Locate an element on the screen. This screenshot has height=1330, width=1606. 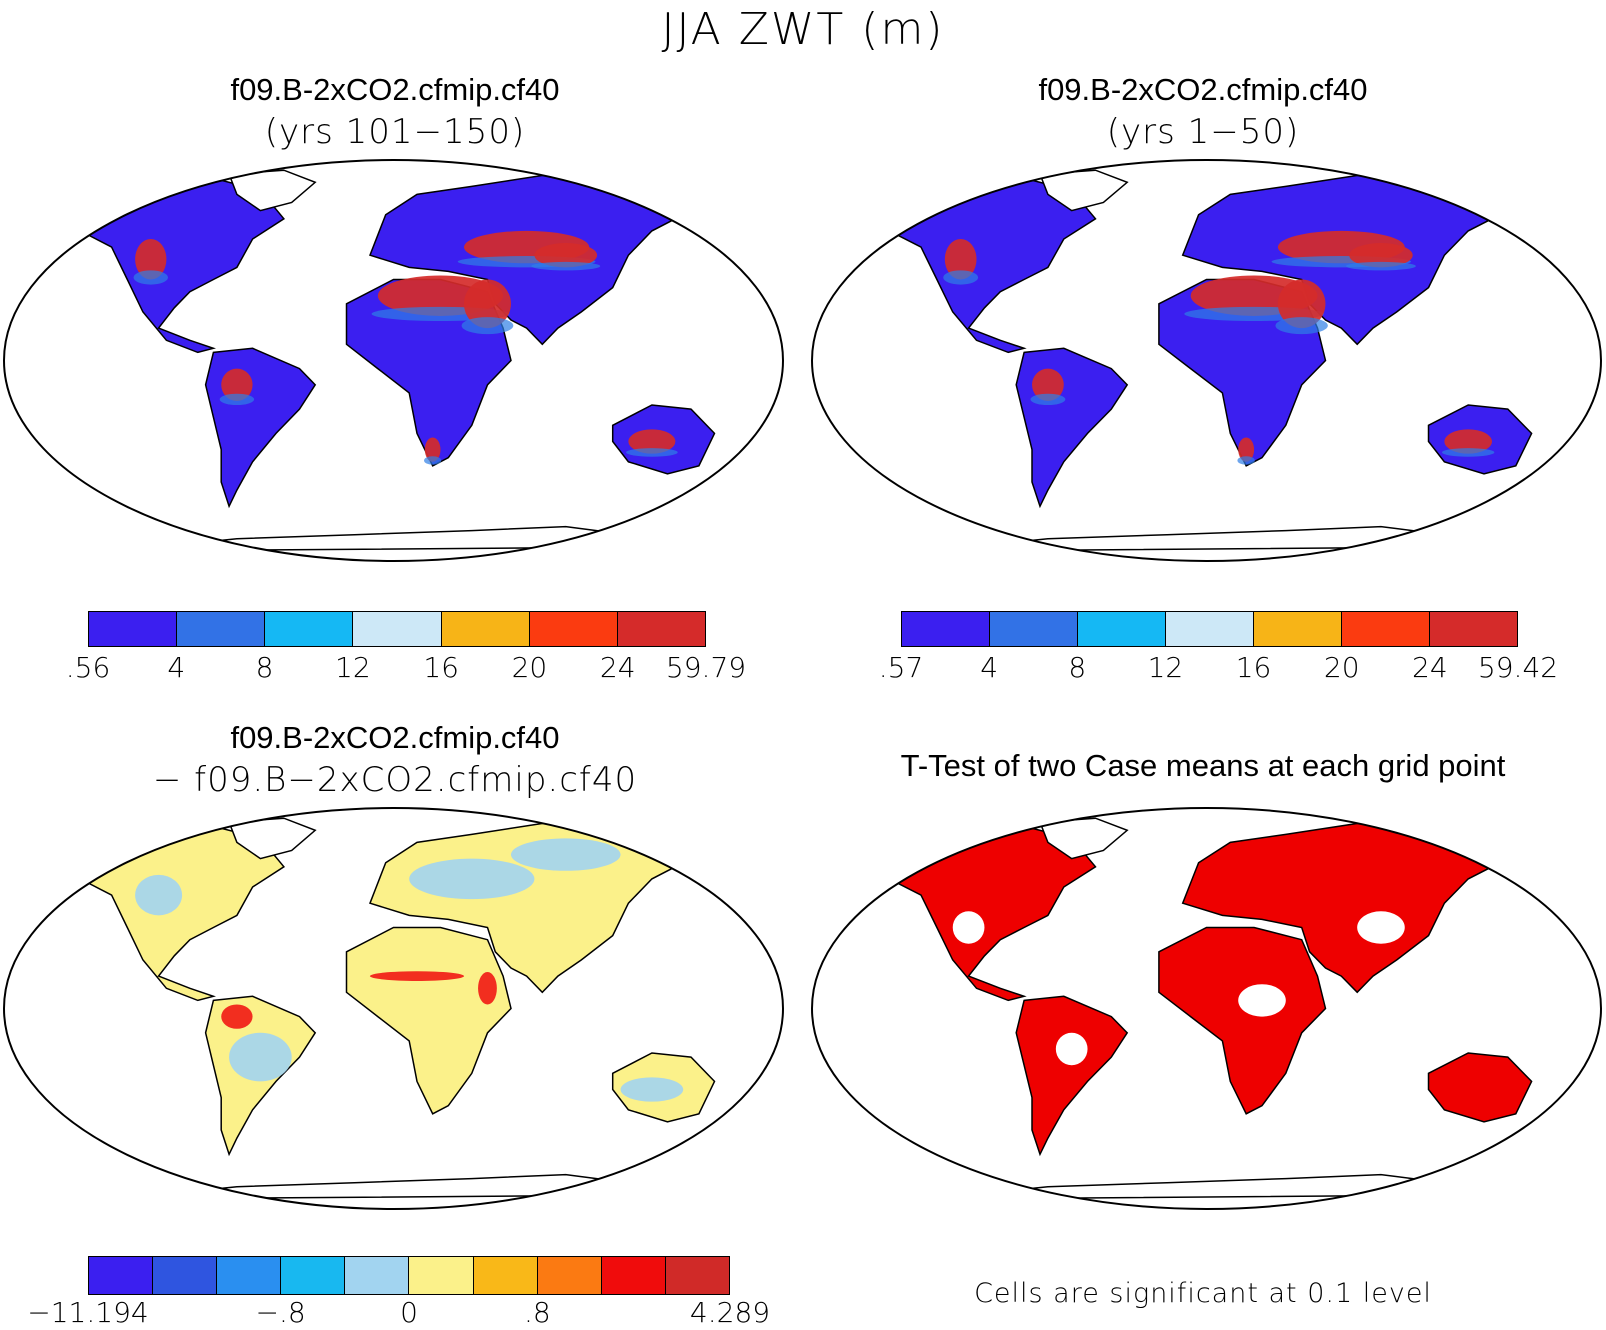
panel-1-colorbar is located at coordinates (397, 629).